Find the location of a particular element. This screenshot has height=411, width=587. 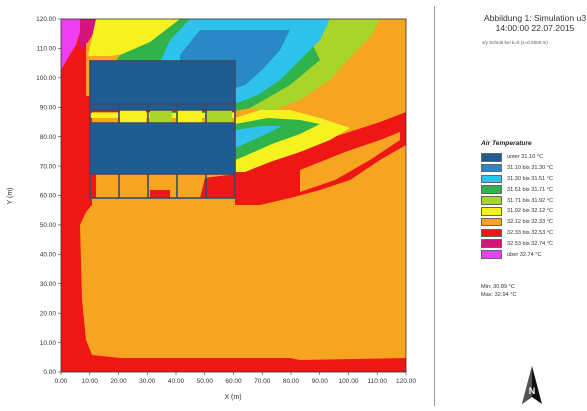

y-tick-label: 110.00 is located at coordinates (47, 49).